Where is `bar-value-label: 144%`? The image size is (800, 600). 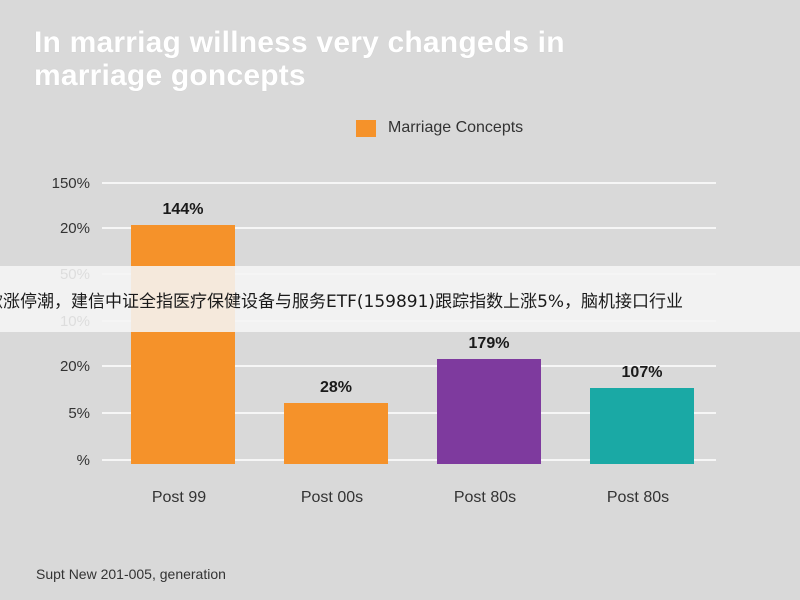 bar-value-label: 144% is located at coordinates (183, 209).